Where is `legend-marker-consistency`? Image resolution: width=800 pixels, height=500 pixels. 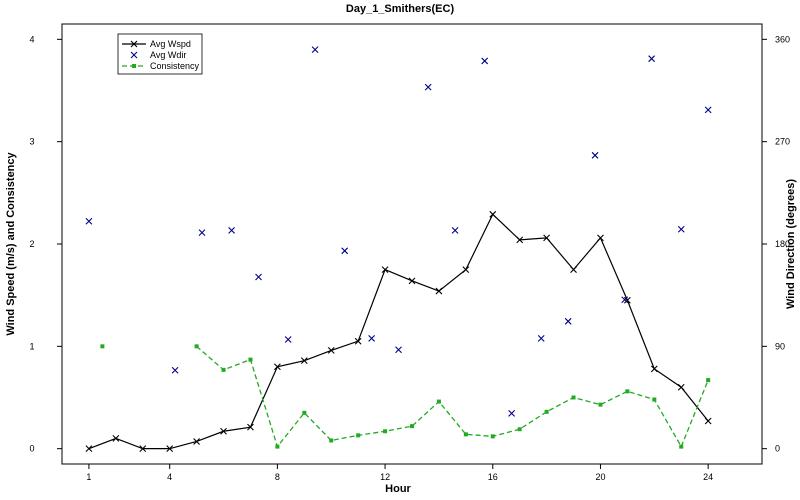
legend-marker-consistency is located at coordinates (134, 66).